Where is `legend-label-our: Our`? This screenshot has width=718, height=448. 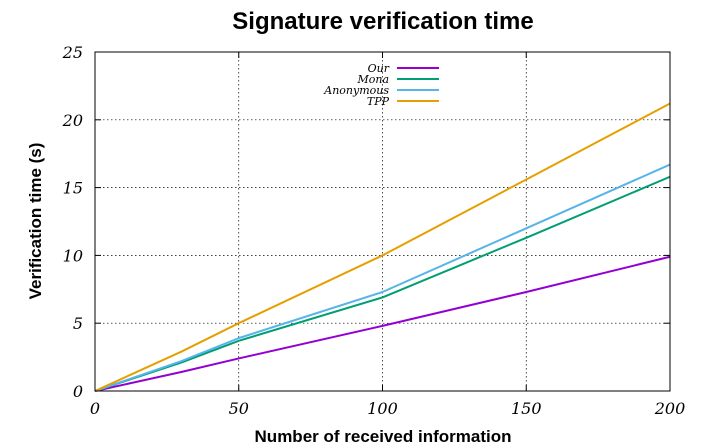
legend-label-our: Our is located at coordinates (379, 68).